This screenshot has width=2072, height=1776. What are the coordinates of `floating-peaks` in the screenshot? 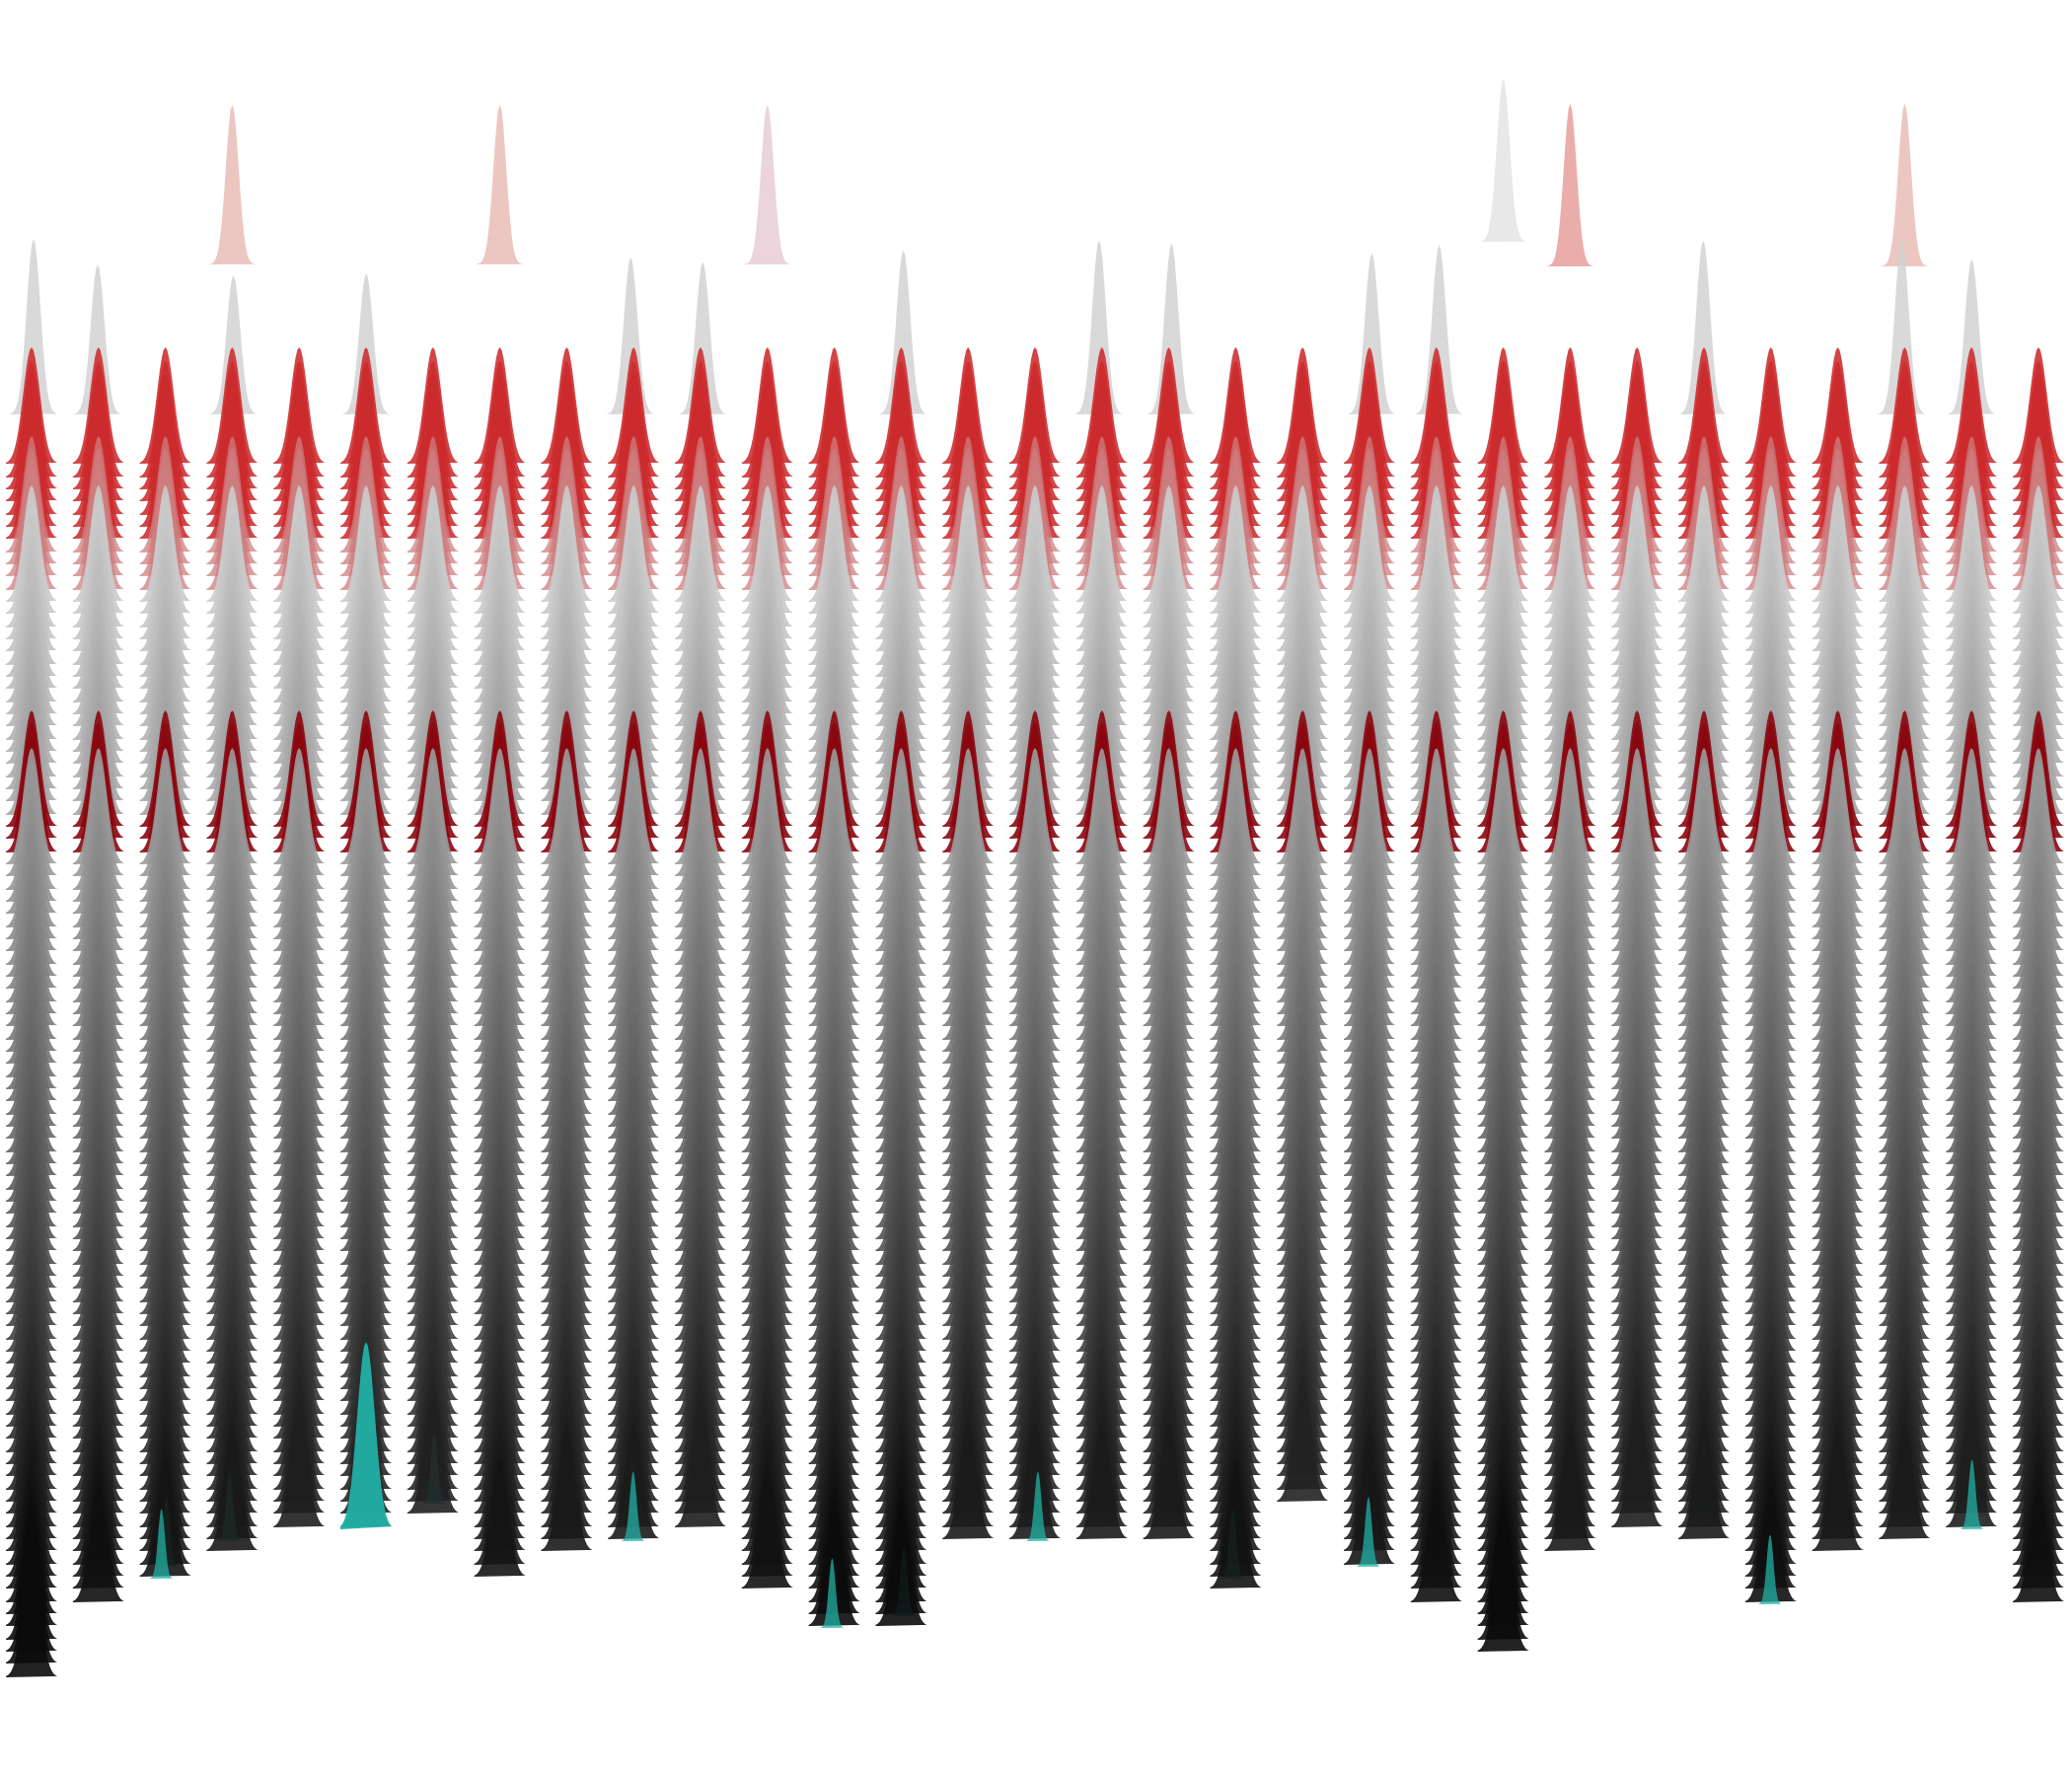 It's located at (1069, 173).